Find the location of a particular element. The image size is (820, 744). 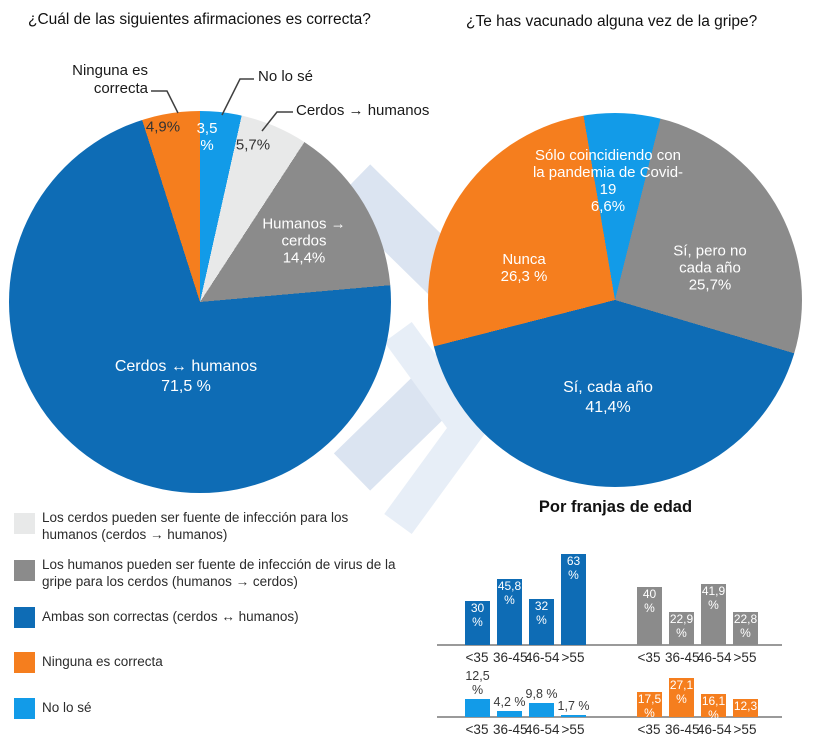

bar: 1,7 % is located at coordinates (573, 708).